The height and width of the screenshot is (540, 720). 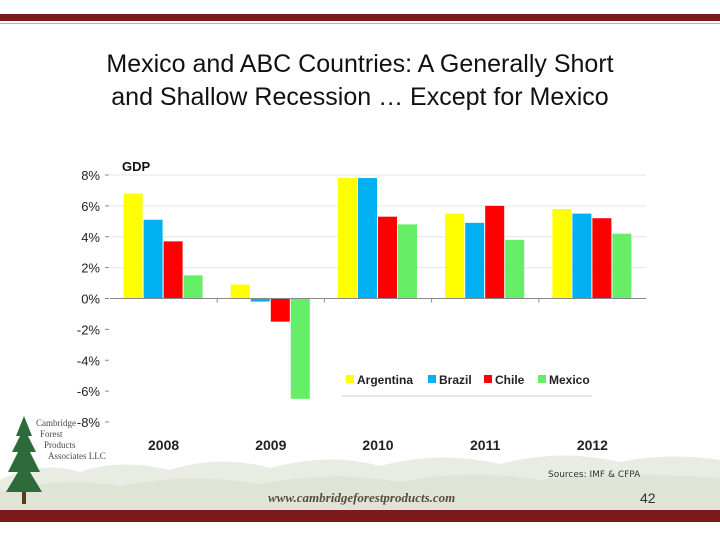 What do you see at coordinates (360, 17) in the screenshot?
I see `top-accent-bar` at bounding box center [360, 17].